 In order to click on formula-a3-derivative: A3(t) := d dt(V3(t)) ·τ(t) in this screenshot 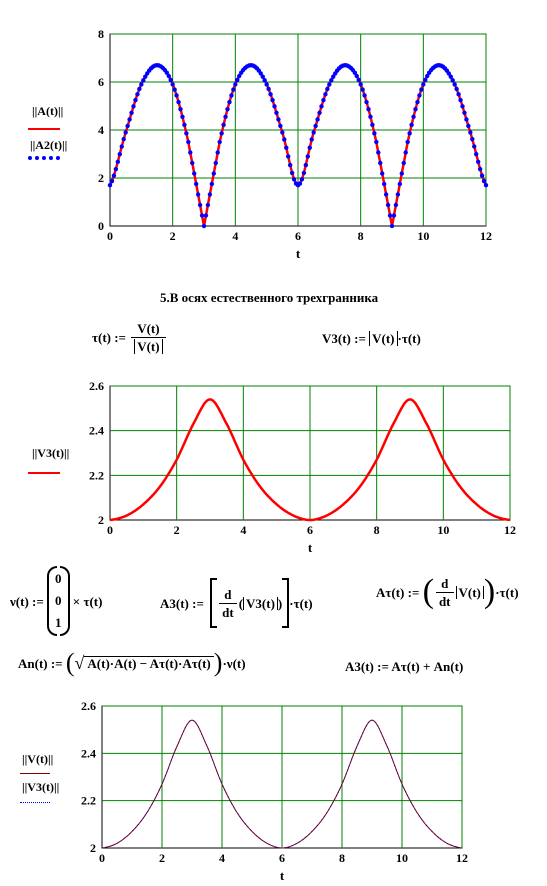, I will do `click(236, 603)`.